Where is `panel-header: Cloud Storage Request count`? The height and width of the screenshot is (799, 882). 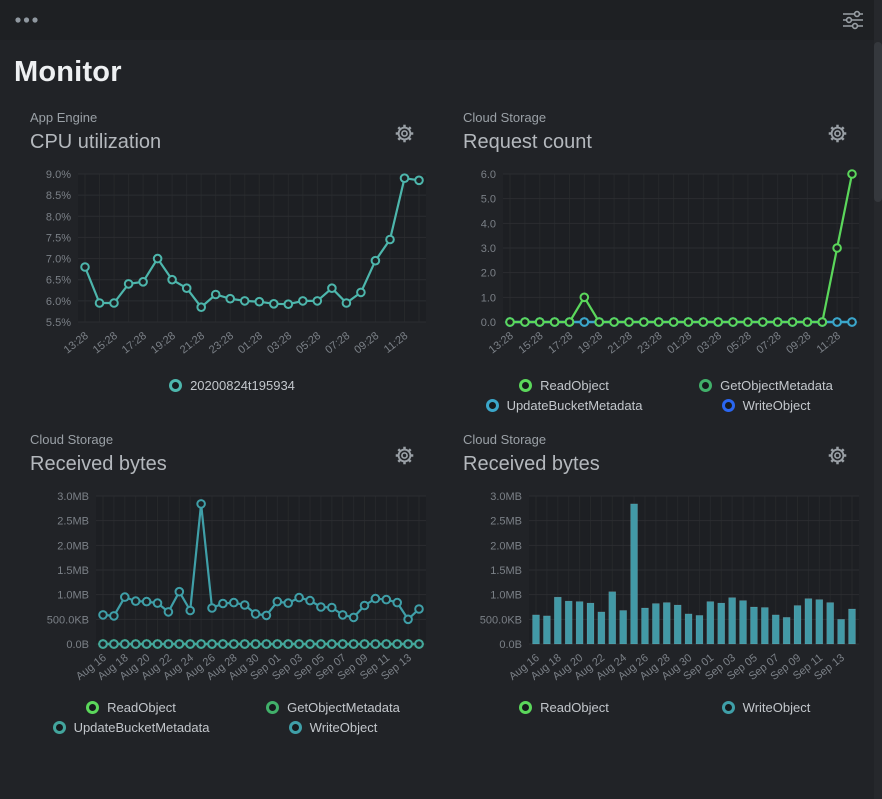
panel-header: Cloud Storage Request count is located at coordinates (668, 131).